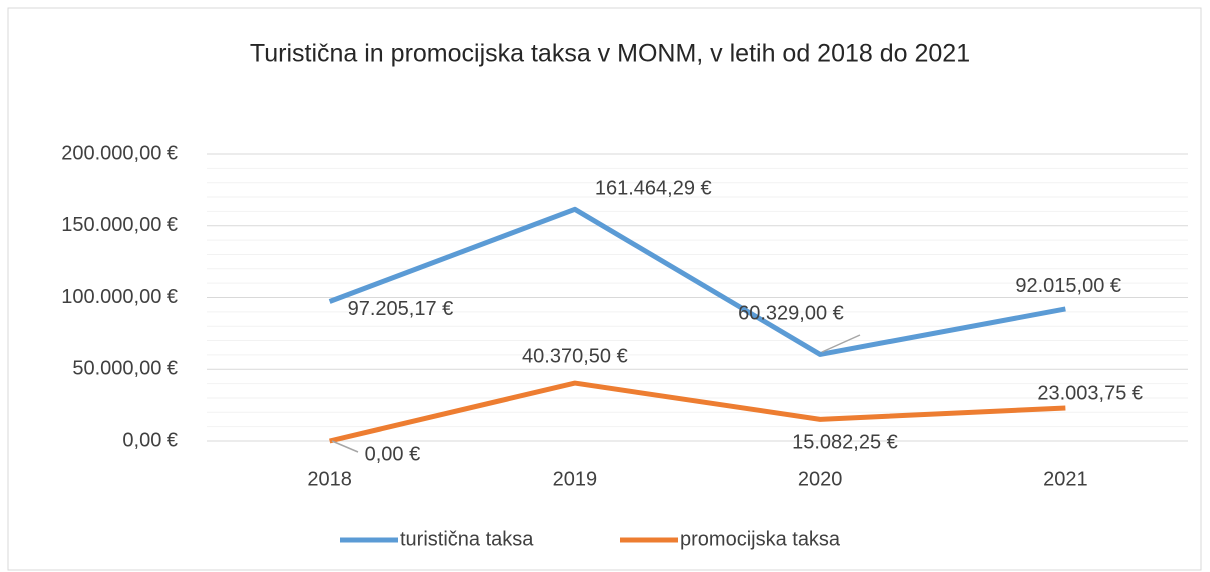 Image resolution: width=1210 pixels, height=572 pixels. I want to click on legend-label: promocijska taksa, so click(760, 539).